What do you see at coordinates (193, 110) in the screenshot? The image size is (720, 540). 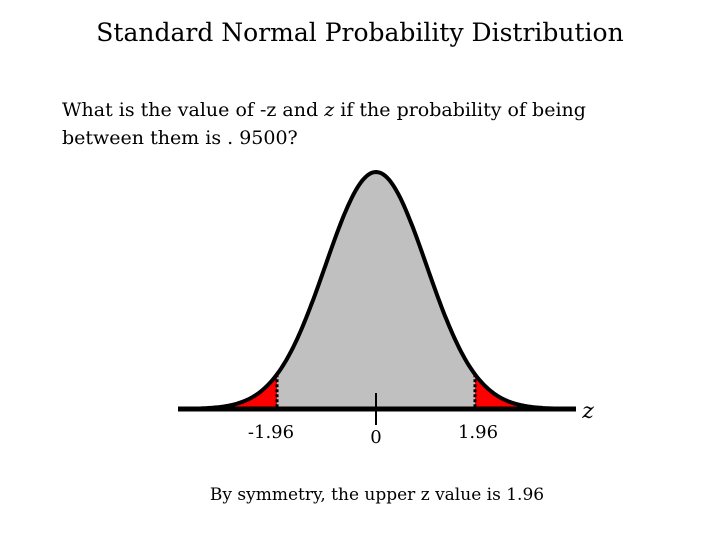 I see `question-part-1: What is the value of -z and` at bounding box center [193, 110].